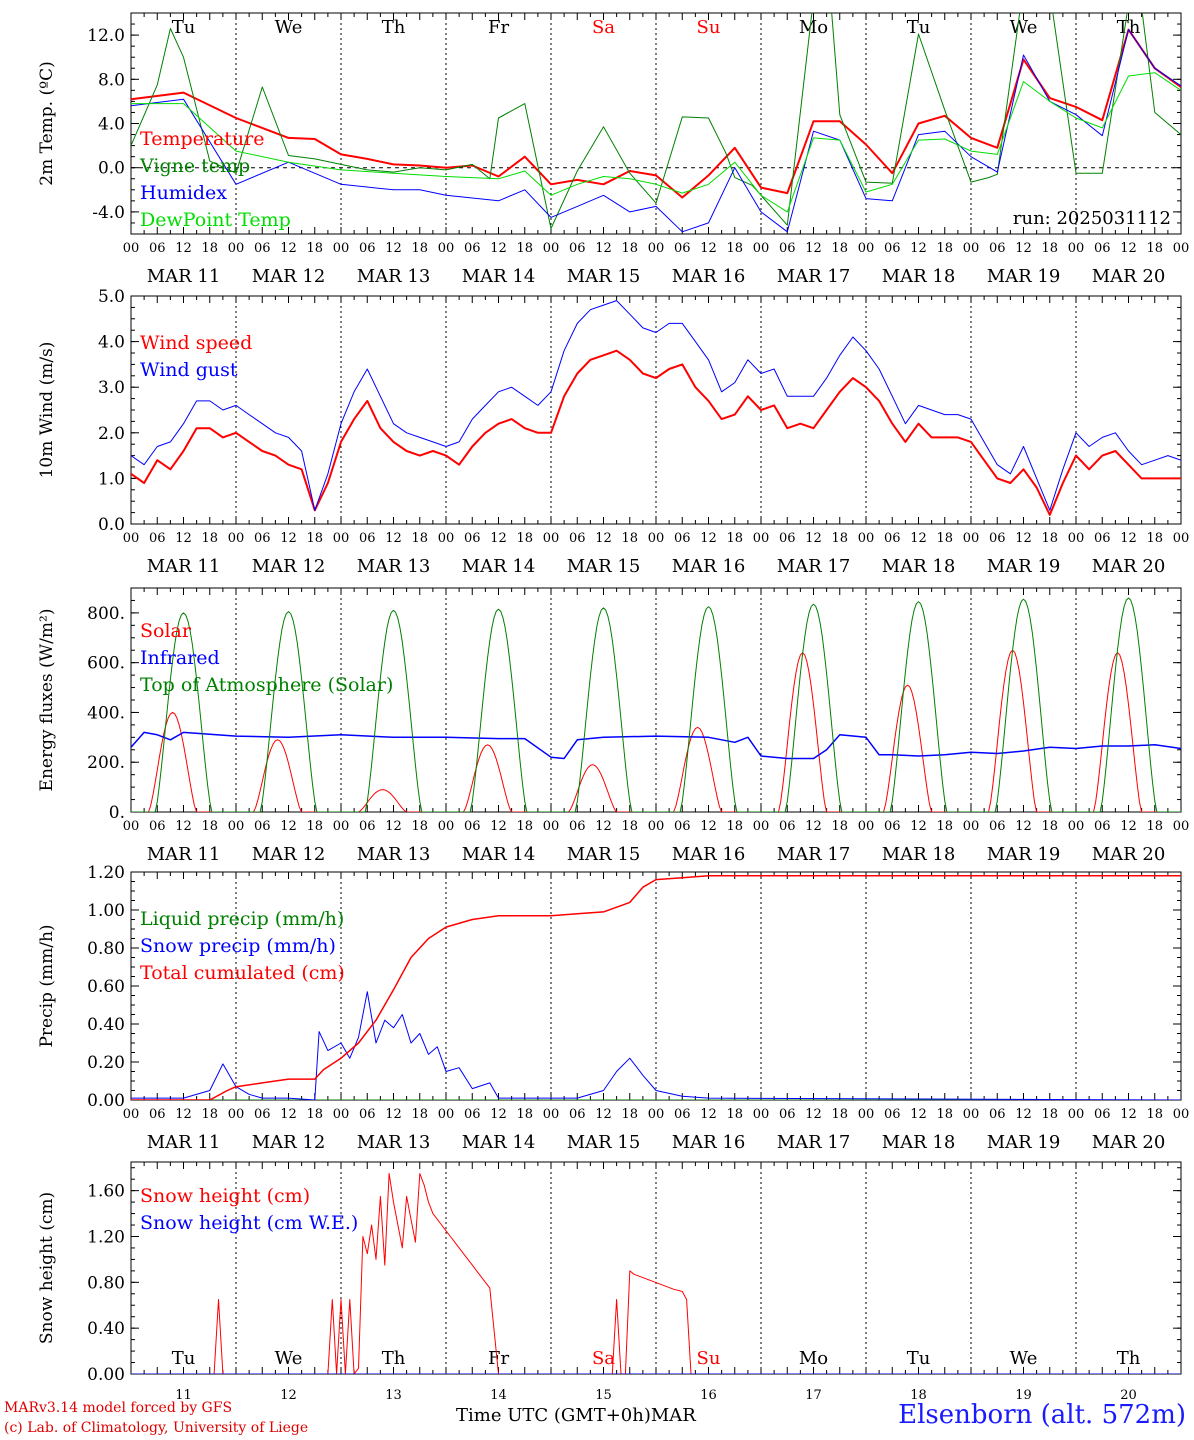 This screenshot has height=1440, width=1194. I want to click on legend-temperature: Temperature, so click(202, 139).